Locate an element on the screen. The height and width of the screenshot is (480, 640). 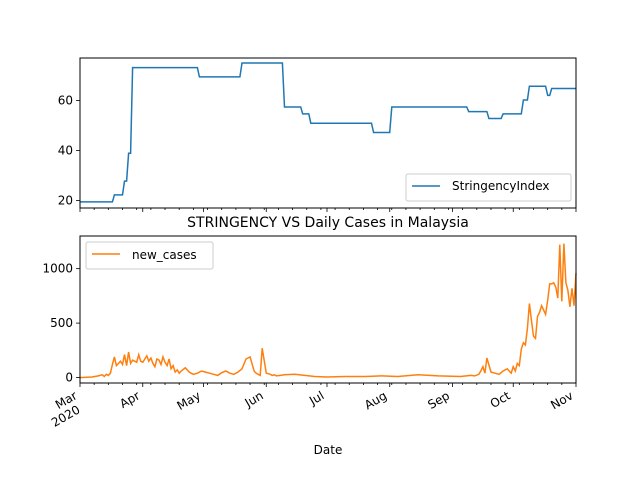
stringency-legend-label: StringencyIndex is located at coordinates (501, 186).